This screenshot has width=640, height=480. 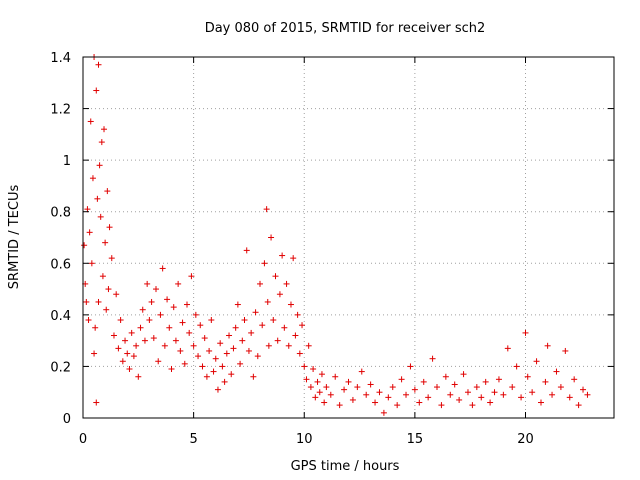 What do you see at coordinates (415, 439) in the screenshot?
I see `x-tick-label: 15` at bounding box center [415, 439].